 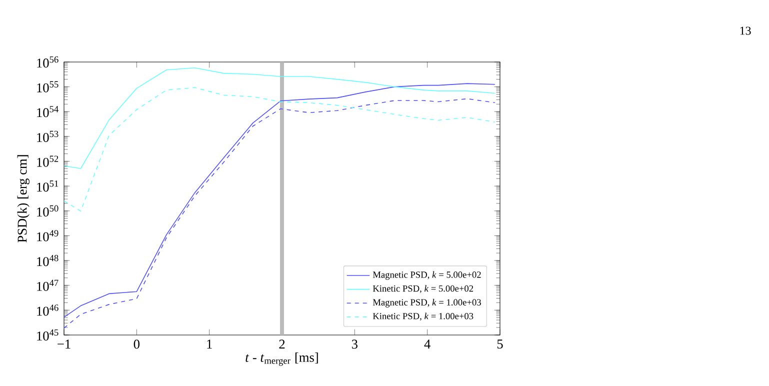 I want to click on legend-label: Magnetic PSD, k = 5.00e+02, so click(x=426, y=275).